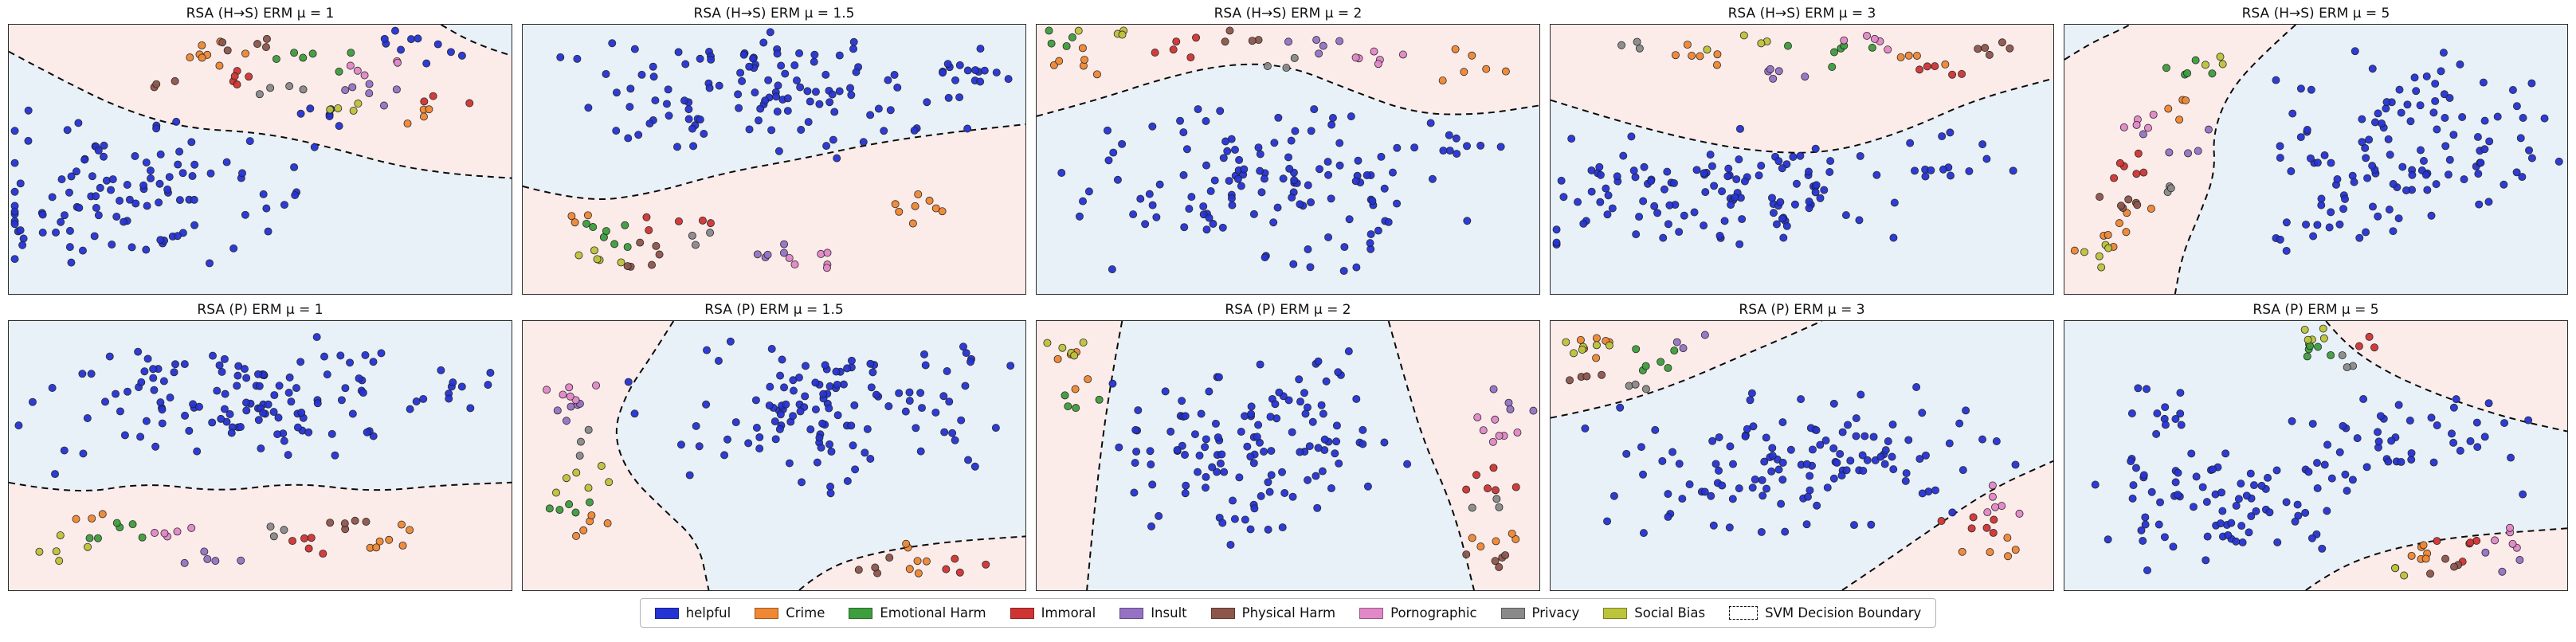  I want to click on legend-item-insult: Insult, so click(1153, 612).